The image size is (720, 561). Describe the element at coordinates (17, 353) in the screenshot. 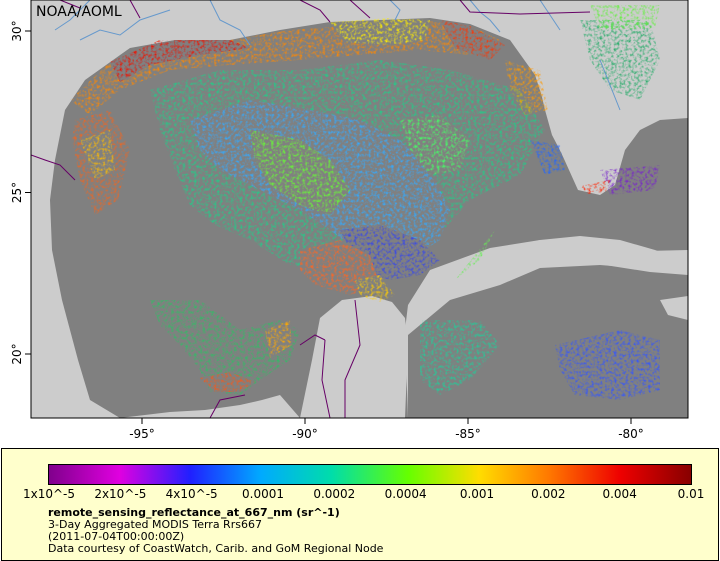

I see `lat-tick-label-2: 20°` at that location.